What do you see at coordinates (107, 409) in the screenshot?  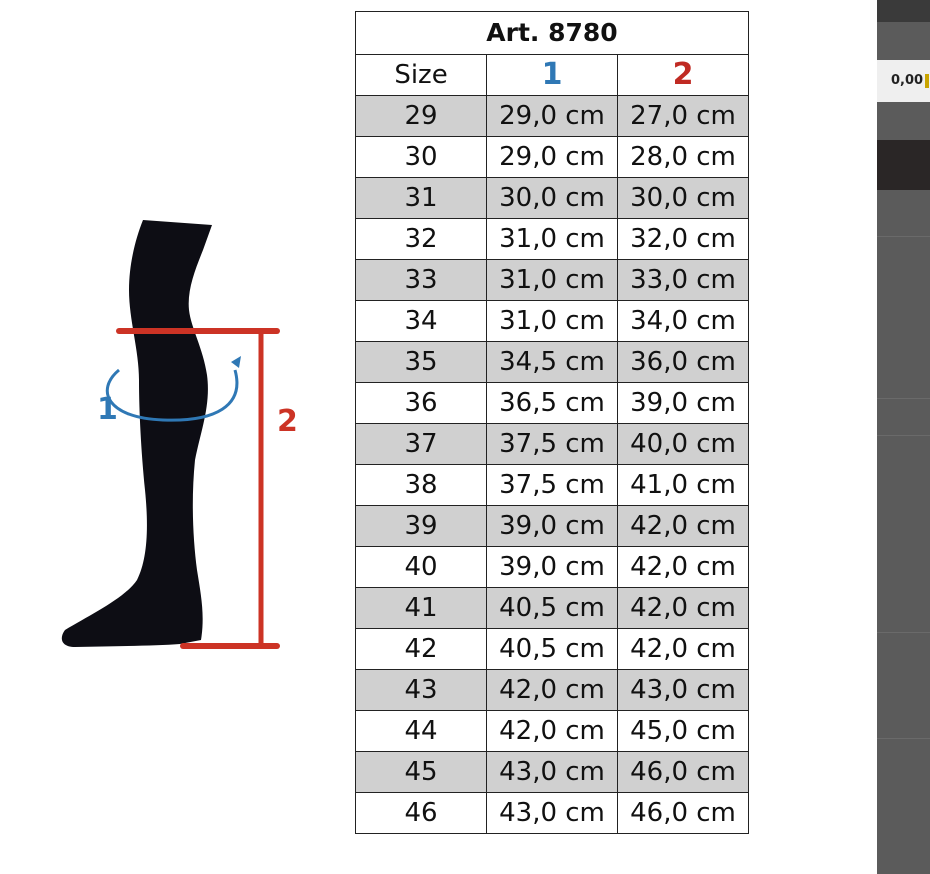 I see `circumference-label: 1` at bounding box center [107, 409].